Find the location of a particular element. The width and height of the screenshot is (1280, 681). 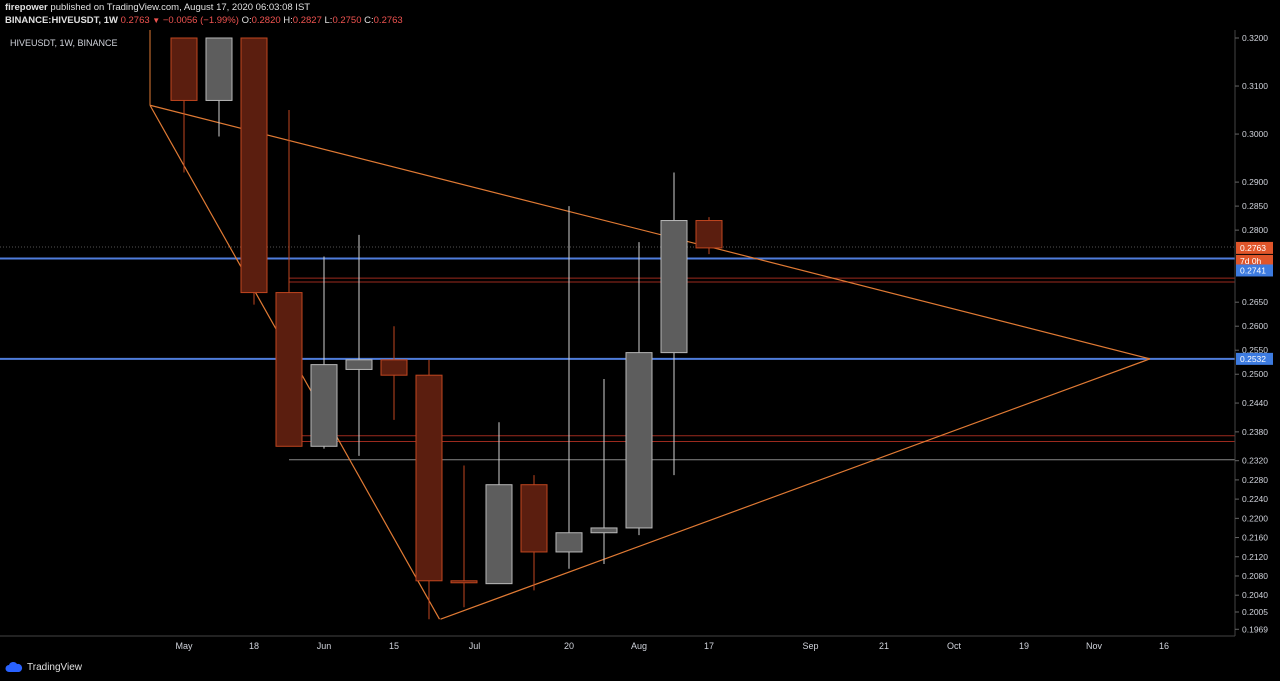

y-tick-label: 0.2120 is located at coordinates (1255, 557).